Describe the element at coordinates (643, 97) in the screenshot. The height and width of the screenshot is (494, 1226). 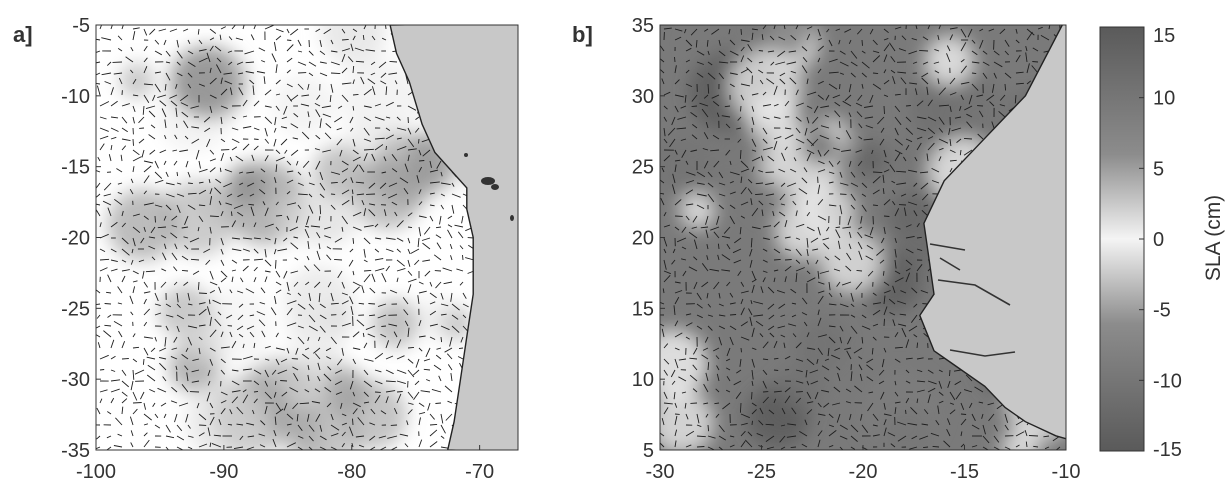
I see `y-tick-label: 30` at that location.